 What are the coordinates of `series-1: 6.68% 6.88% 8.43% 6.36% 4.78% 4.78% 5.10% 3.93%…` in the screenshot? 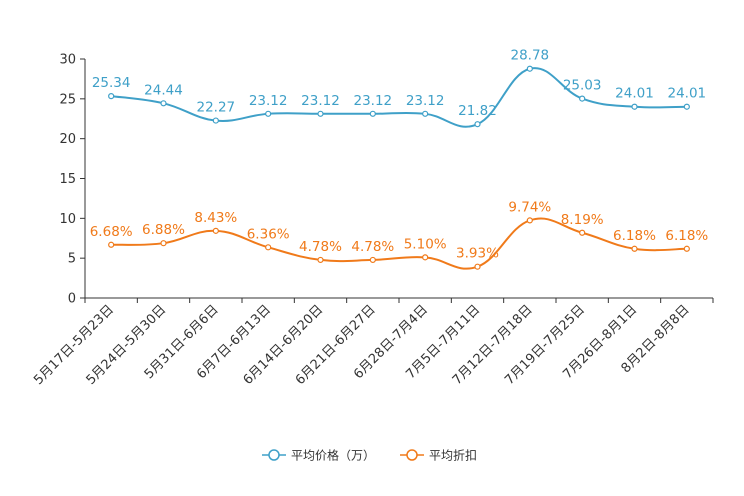 It's located at (399, 234).